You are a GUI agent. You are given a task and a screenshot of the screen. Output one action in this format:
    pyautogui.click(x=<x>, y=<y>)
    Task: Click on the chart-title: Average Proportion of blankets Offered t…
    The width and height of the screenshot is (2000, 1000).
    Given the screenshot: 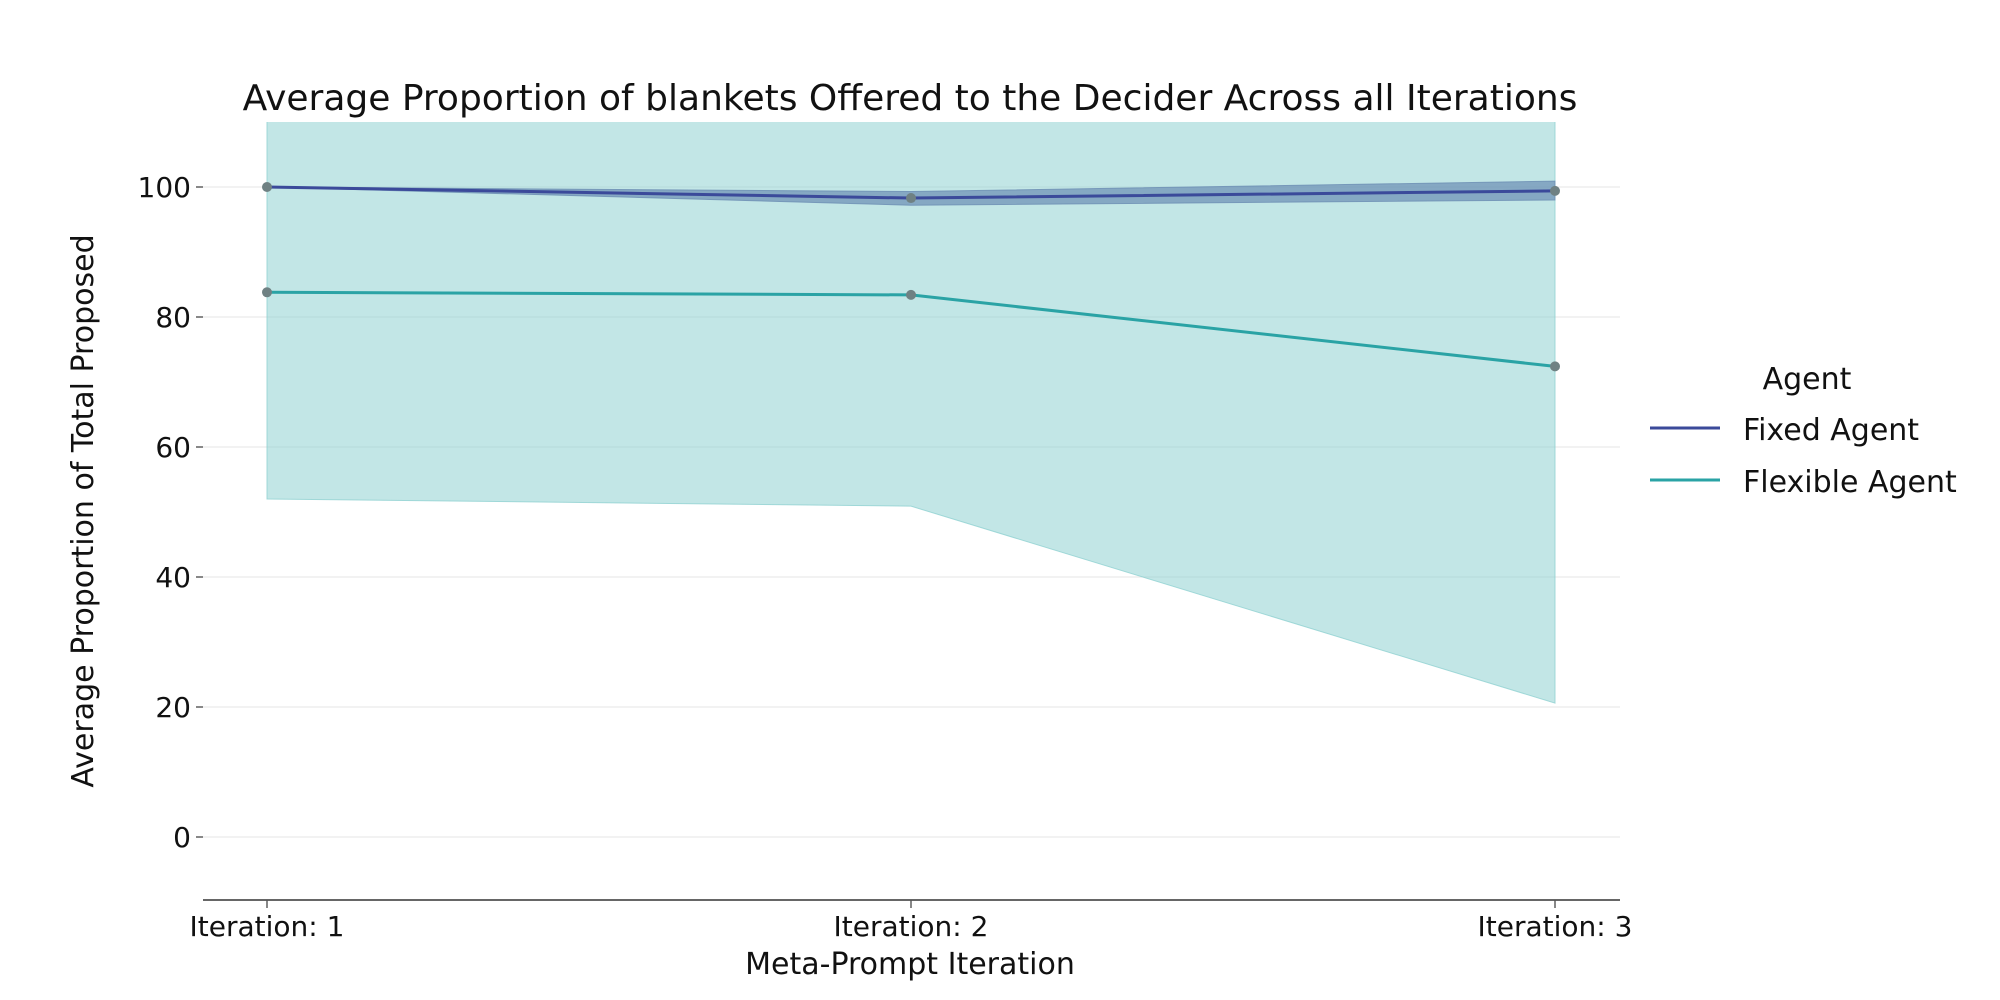 What is the action you would take?
    pyautogui.click(x=910, y=98)
    